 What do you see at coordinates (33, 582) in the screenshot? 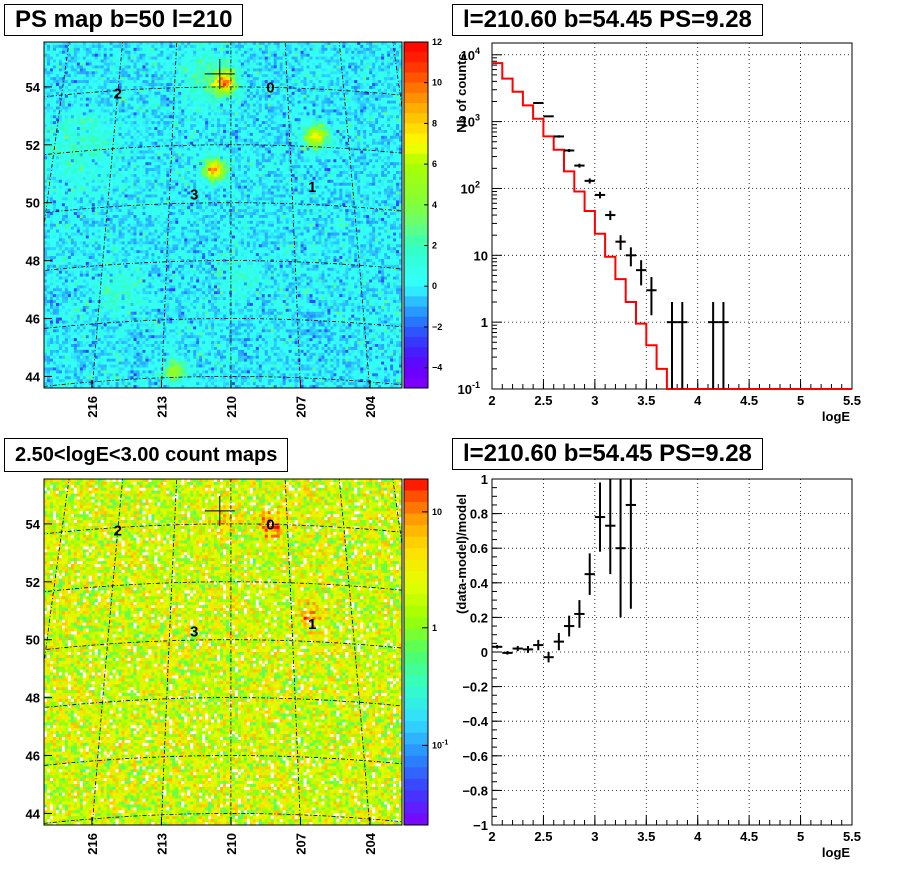
I see `count-map-ytick-label: 52` at bounding box center [33, 582].